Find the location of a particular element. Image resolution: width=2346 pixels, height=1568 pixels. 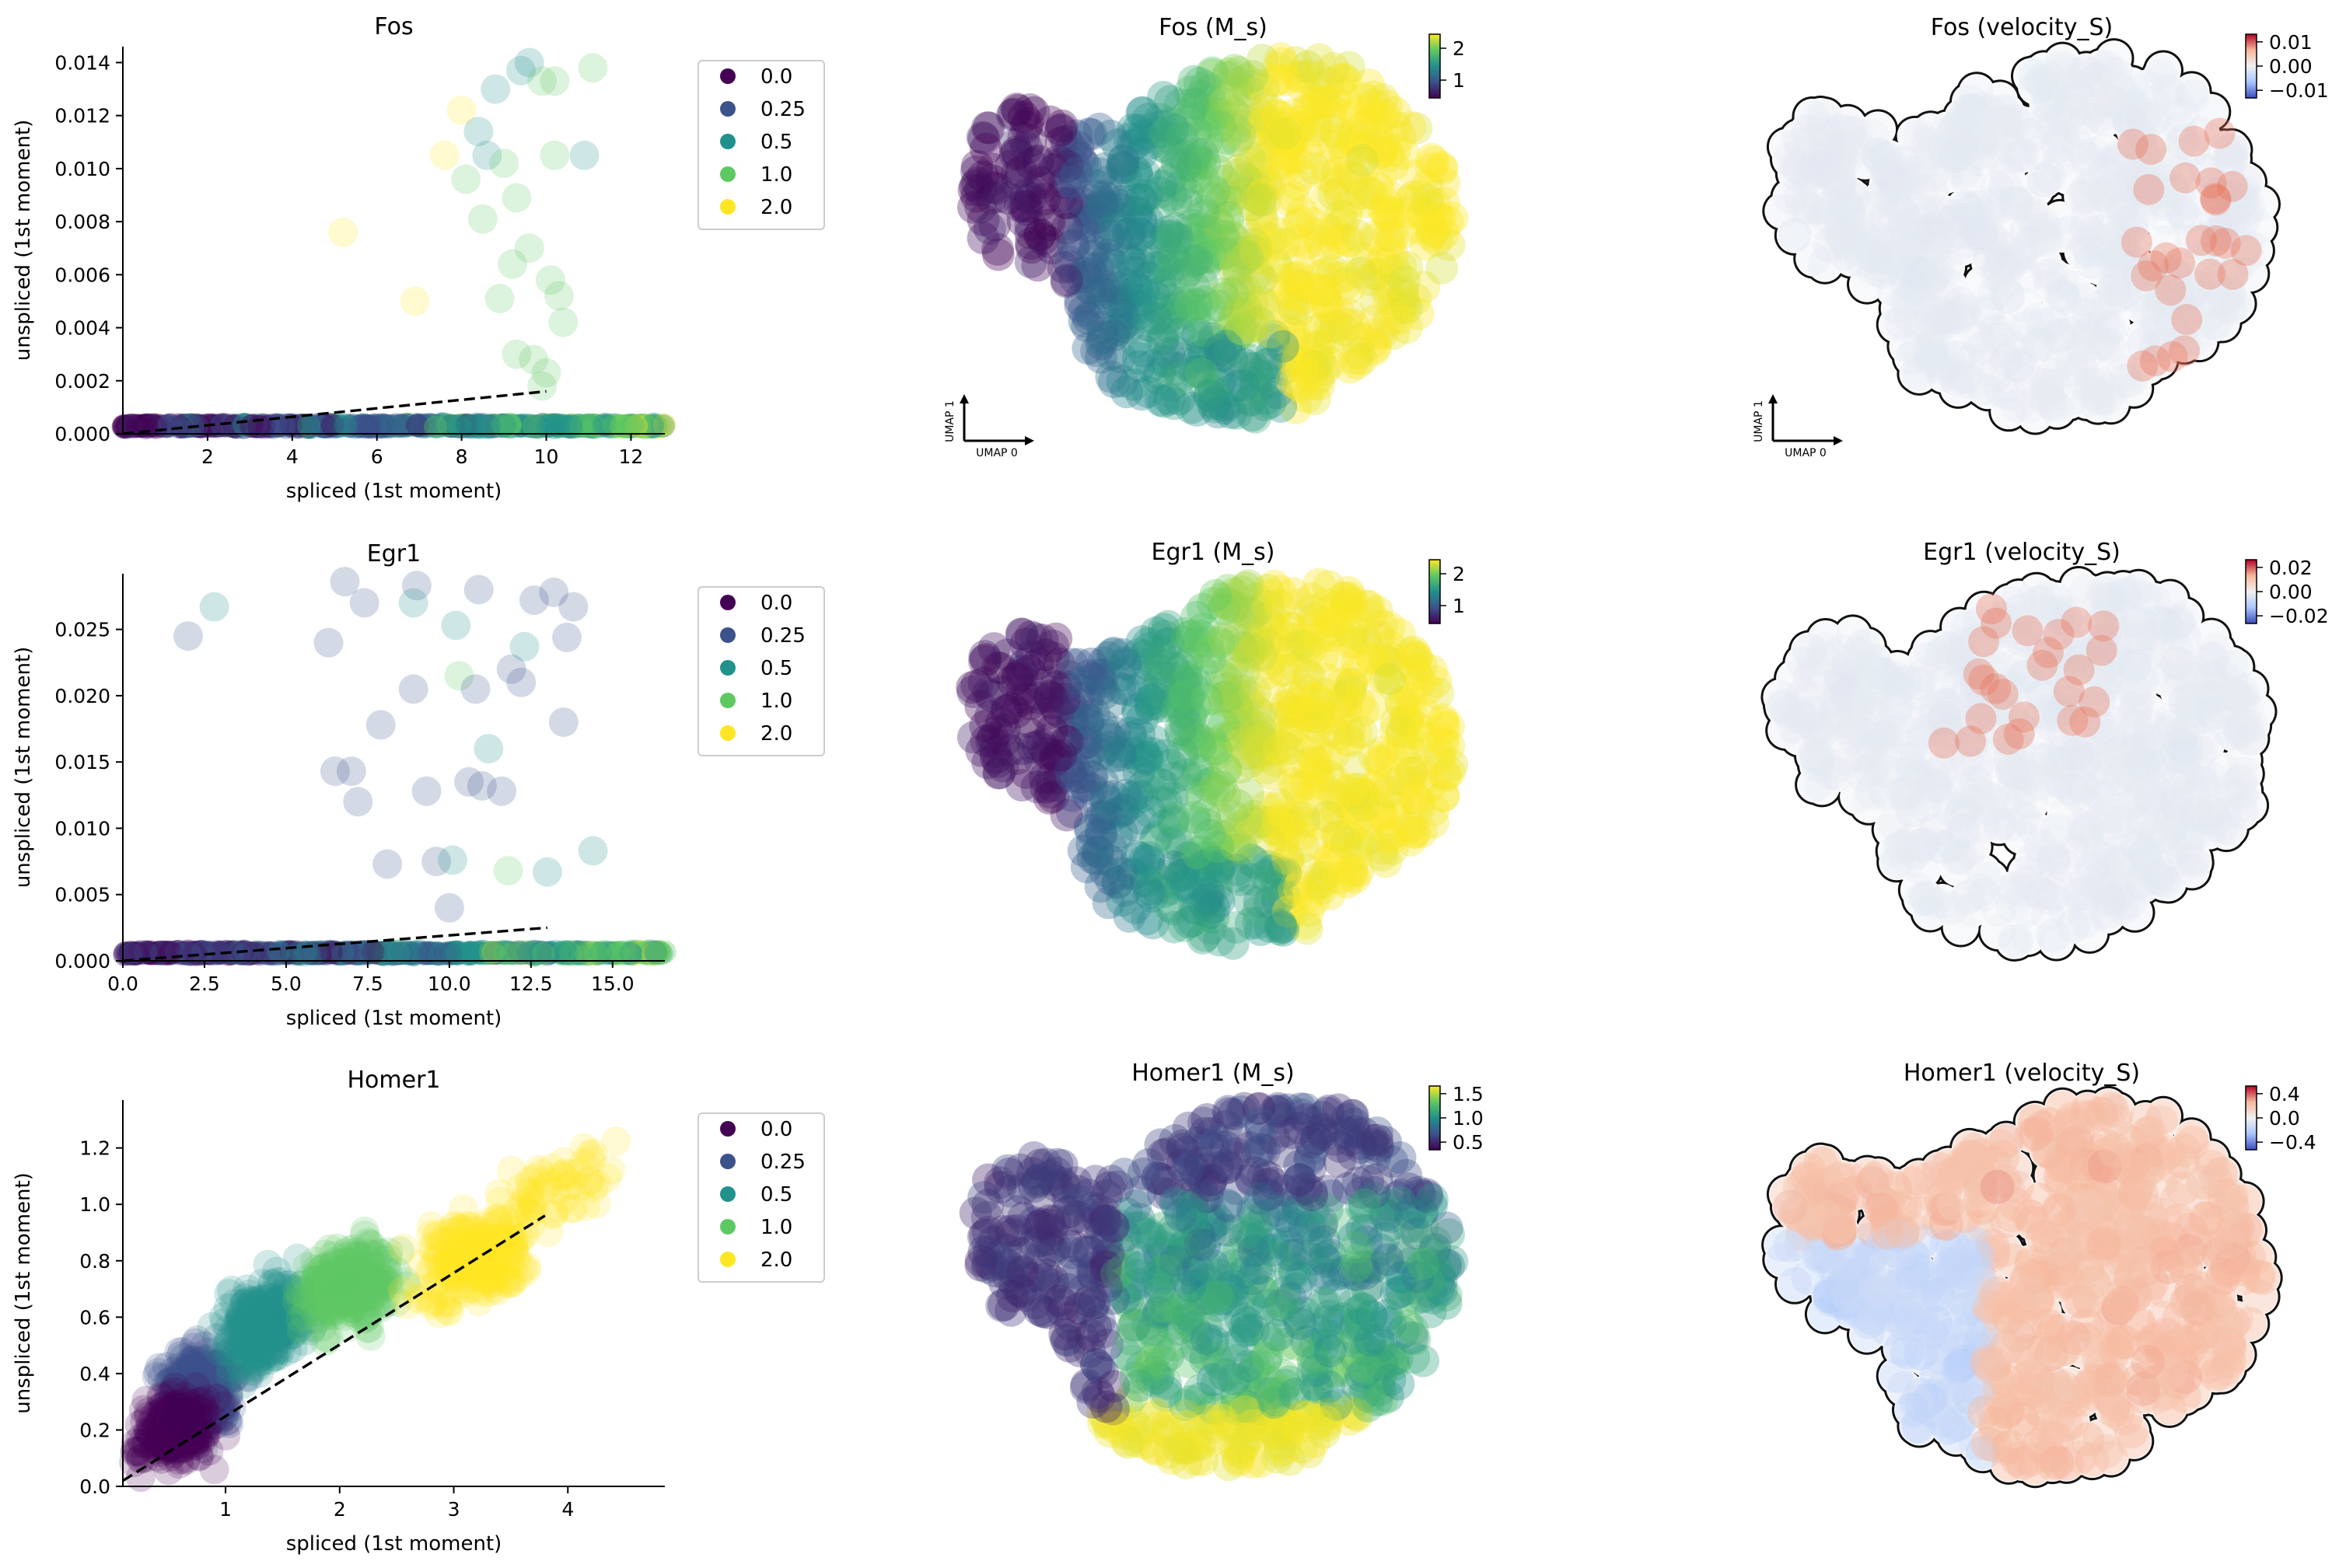

y-tick-label: 0.012 is located at coordinates (82, 116).